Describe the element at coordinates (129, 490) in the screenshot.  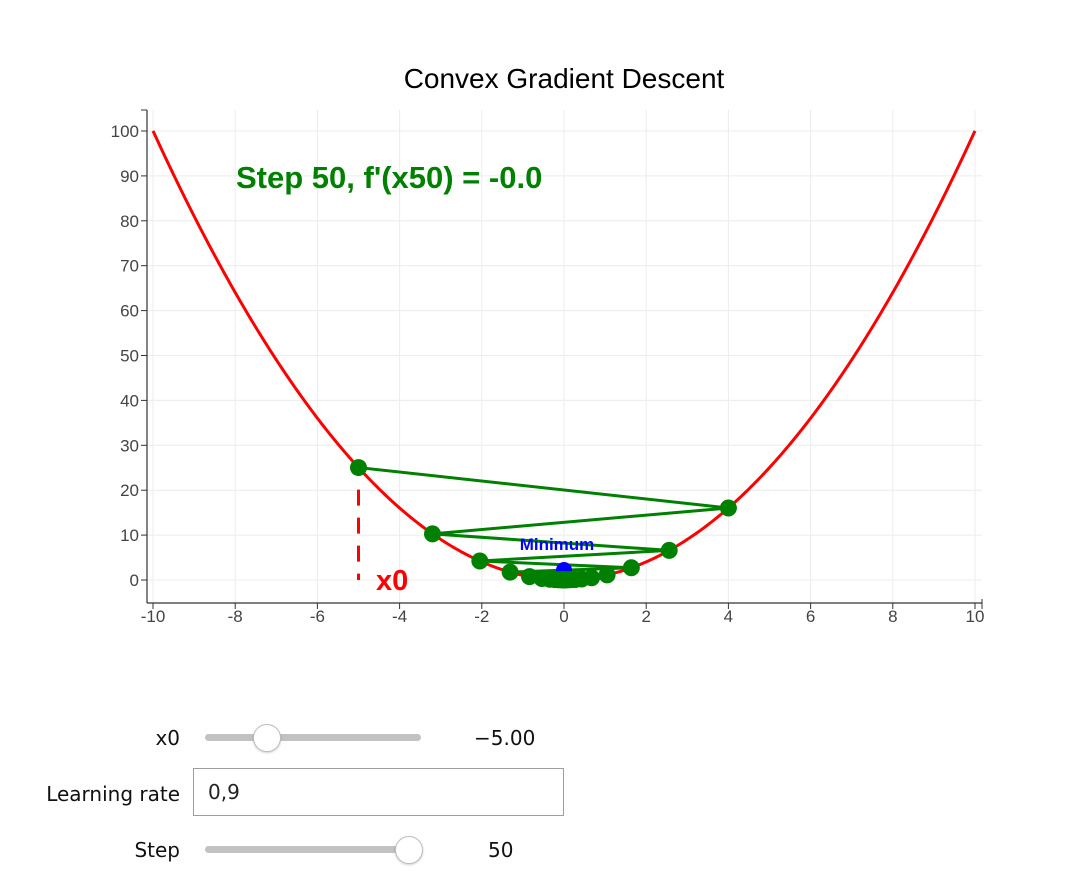
I see `y-tick-label: 20` at that location.